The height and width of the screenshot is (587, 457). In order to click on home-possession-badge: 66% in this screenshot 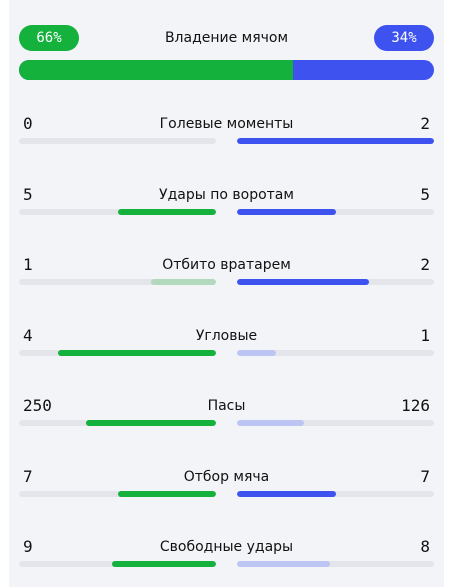, I will do `click(49, 38)`.